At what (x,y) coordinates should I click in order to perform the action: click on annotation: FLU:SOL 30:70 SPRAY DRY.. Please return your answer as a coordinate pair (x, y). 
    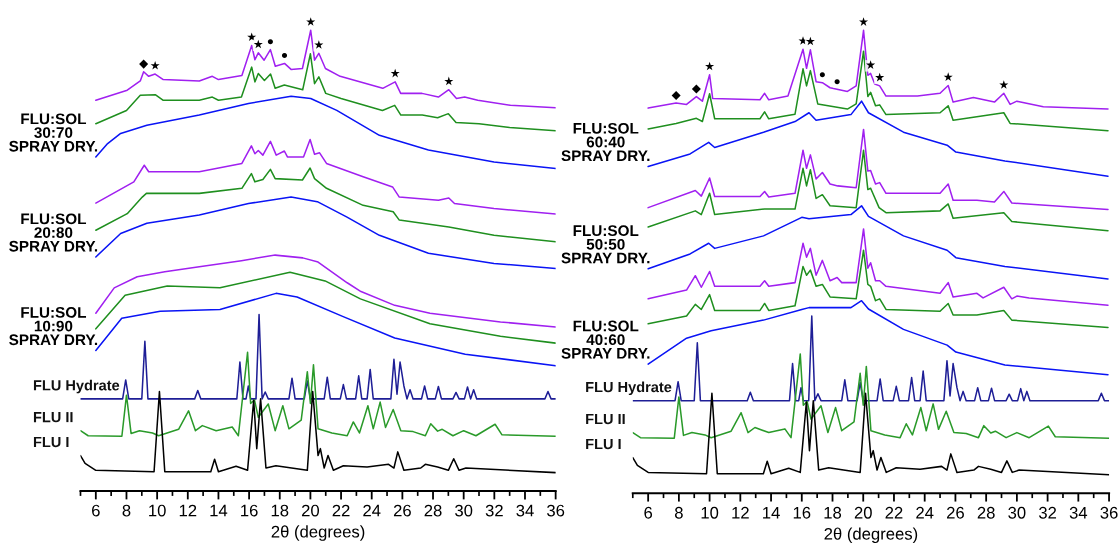
    Looking at the image, I should click on (53, 132).